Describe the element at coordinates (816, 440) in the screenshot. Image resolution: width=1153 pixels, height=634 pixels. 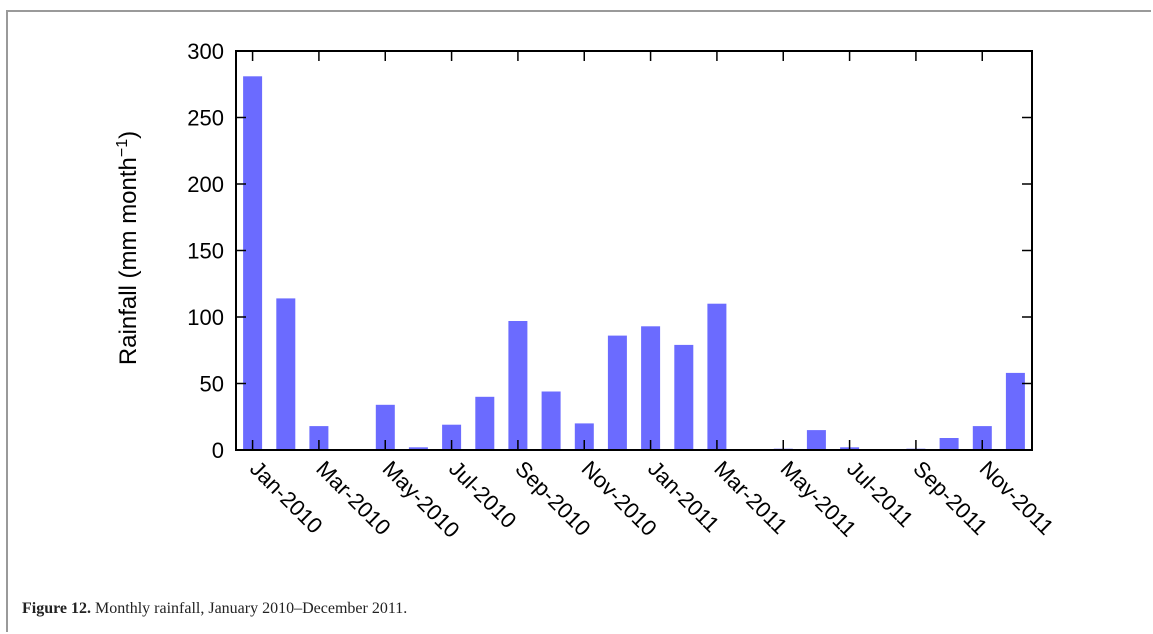
I see `bar-jun-2011` at that location.